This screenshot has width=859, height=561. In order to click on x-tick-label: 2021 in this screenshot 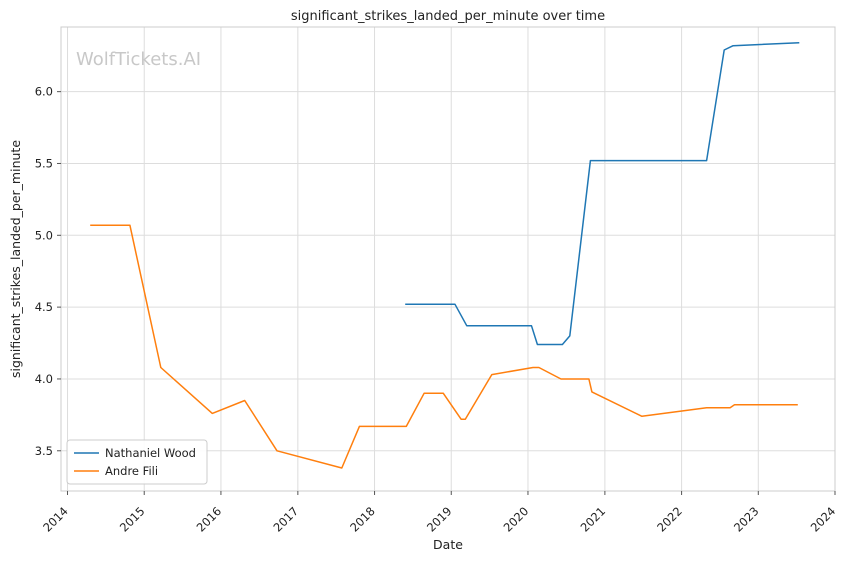, I will do `click(593, 519)`.